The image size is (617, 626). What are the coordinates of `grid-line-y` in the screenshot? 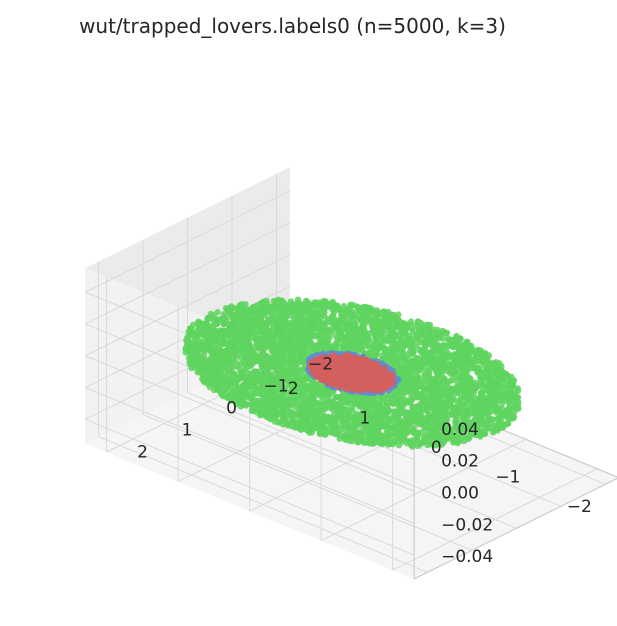 It's located at (307, 482).